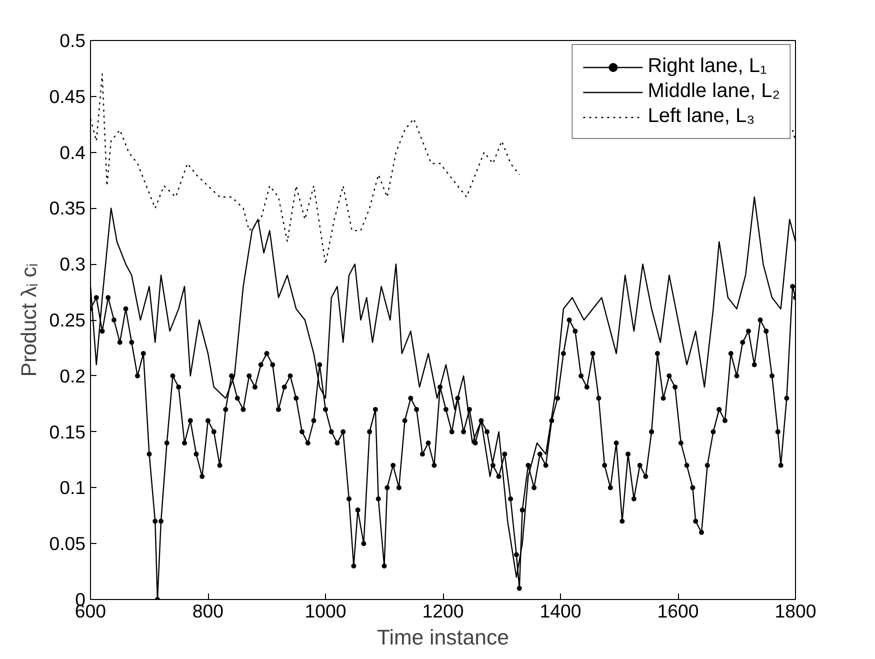 Image resolution: width=875 pixels, height=659 pixels. Describe the element at coordinates (561, 611) in the screenshot. I see `x-tick-label: 1400` at that location.